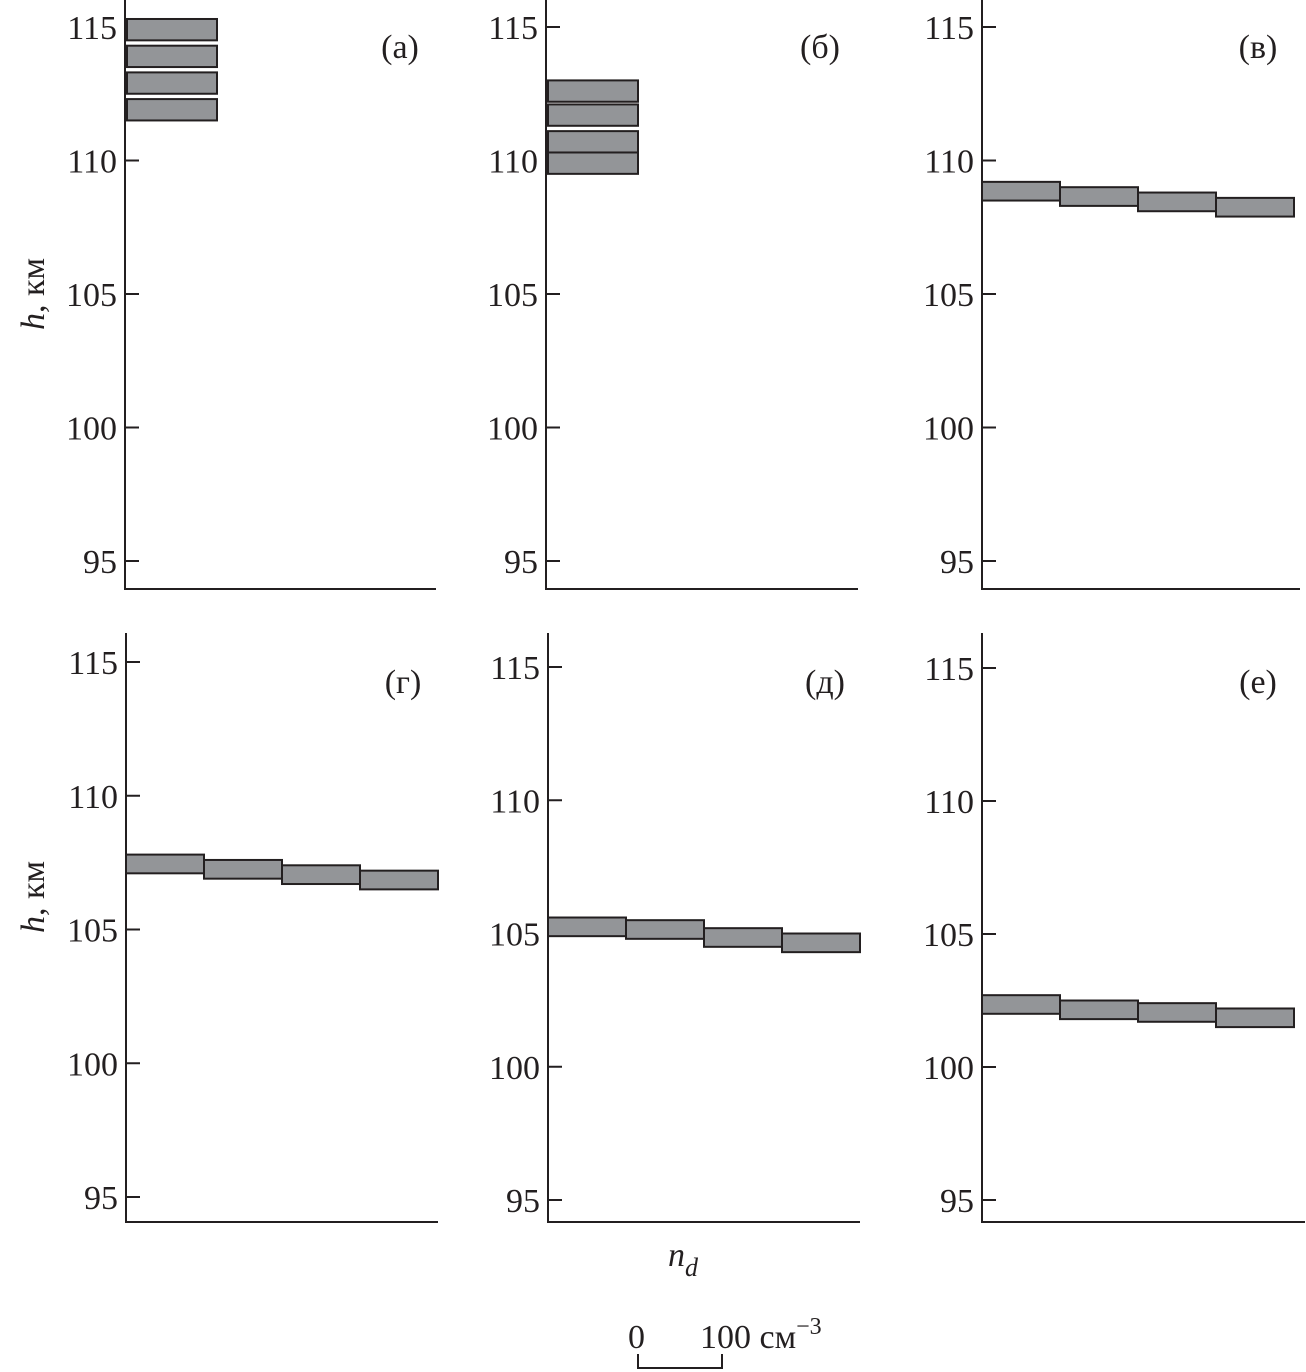 The width and height of the screenshot is (1306, 1372). I want to click on scale-bar-end-label: 100 см−3, so click(761, 1335).